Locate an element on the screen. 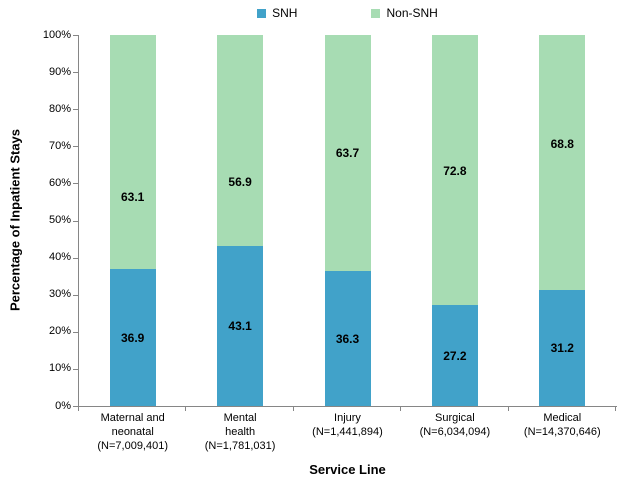  snh-value-label: 36.3 is located at coordinates (347, 338).